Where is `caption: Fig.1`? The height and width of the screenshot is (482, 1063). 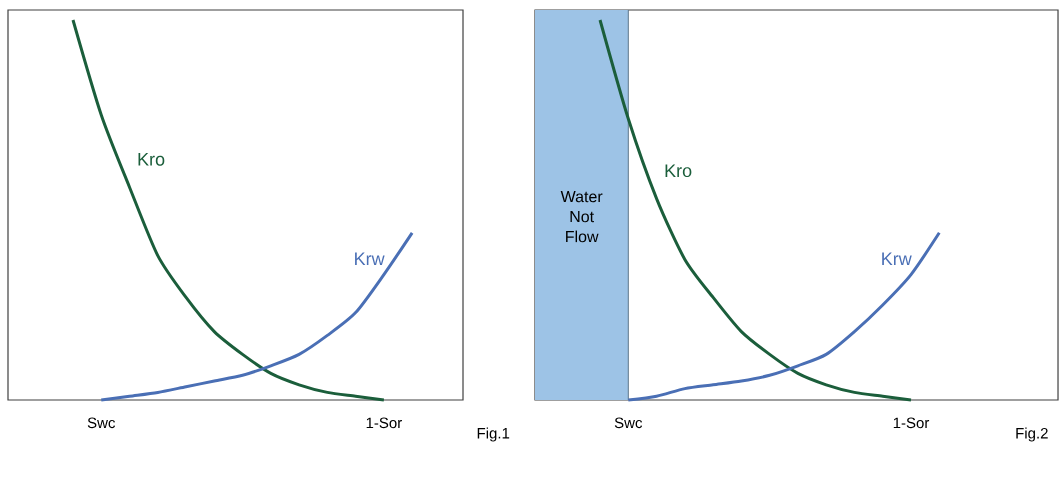
caption: Fig.1 is located at coordinates (493, 434).